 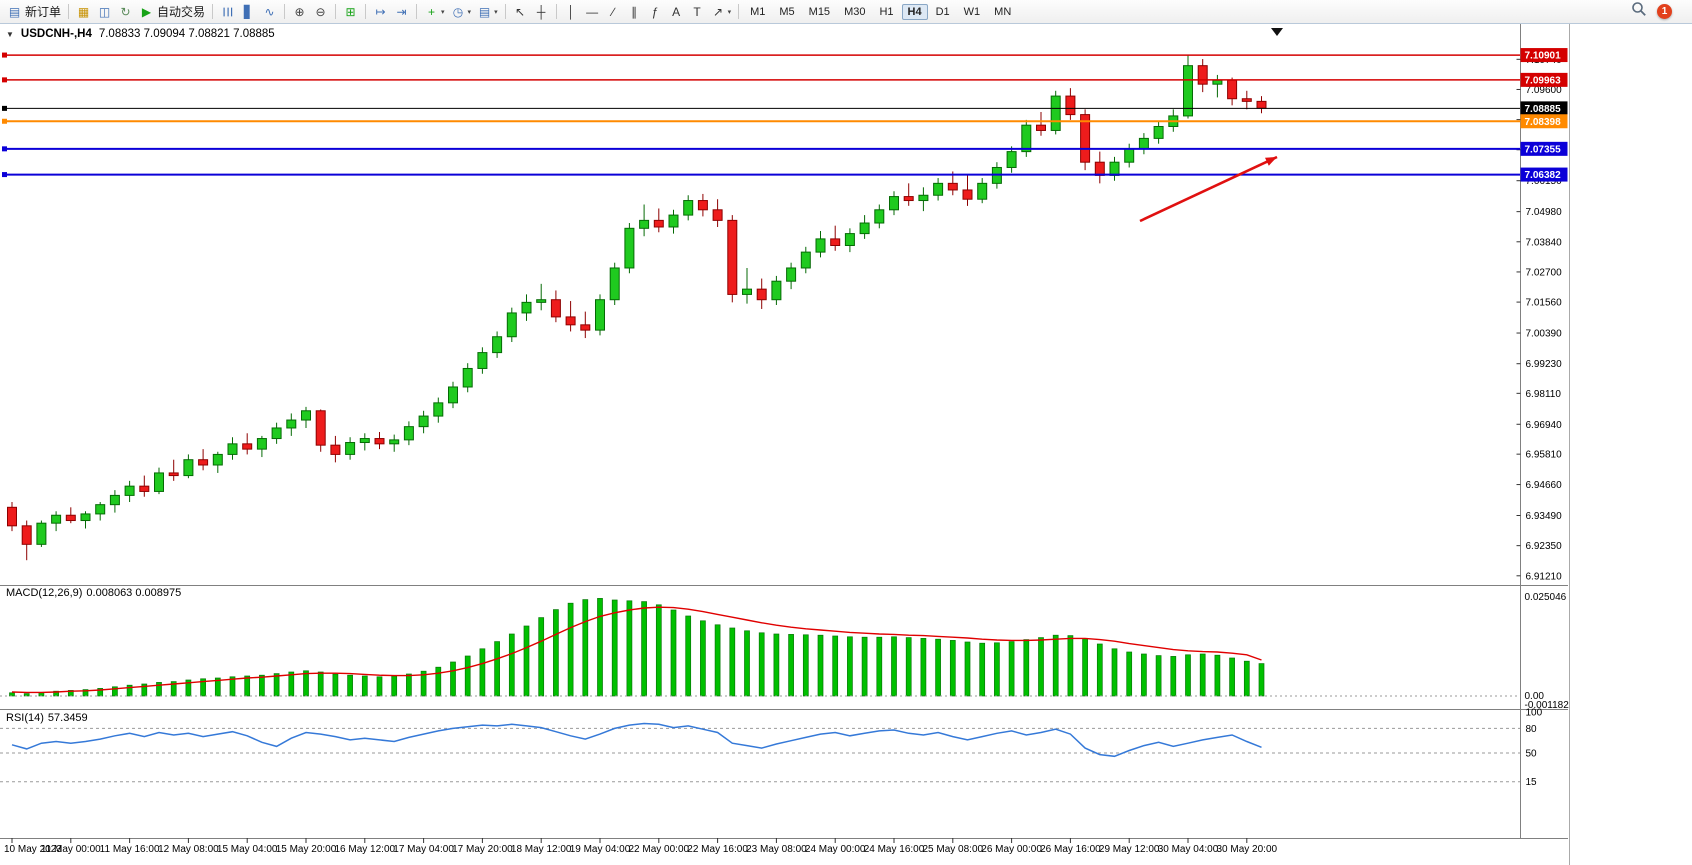 What do you see at coordinates (1534, 713) in the screenshot?
I see `rsi-axis-label: 100` at bounding box center [1534, 713].